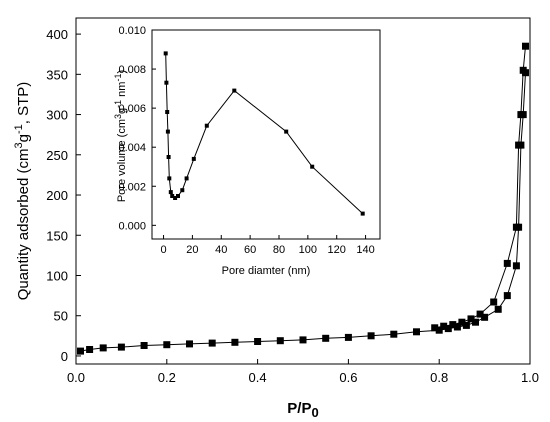 The width and height of the screenshot is (550, 422). Describe the element at coordinates (365, 250) in the screenshot. I see `x-tick-label: 140` at that location.